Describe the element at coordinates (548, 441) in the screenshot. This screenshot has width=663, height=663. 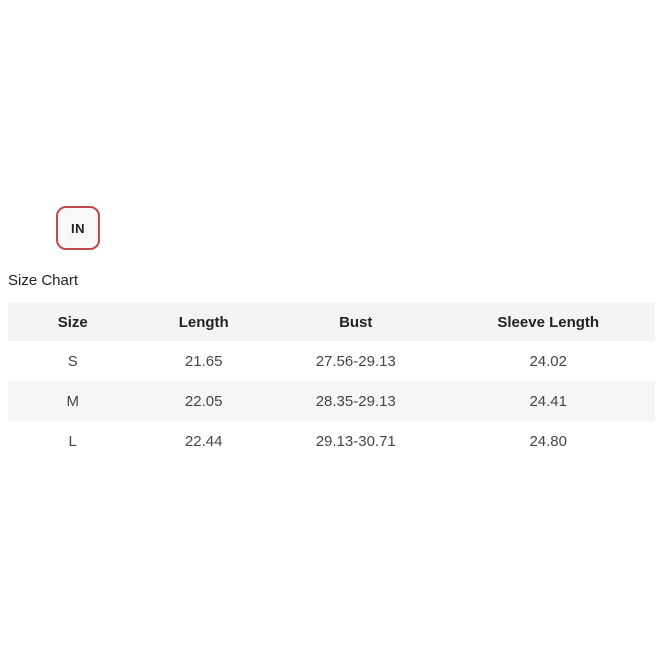
I see `cell-sleeve-length: 24.80` at that location.